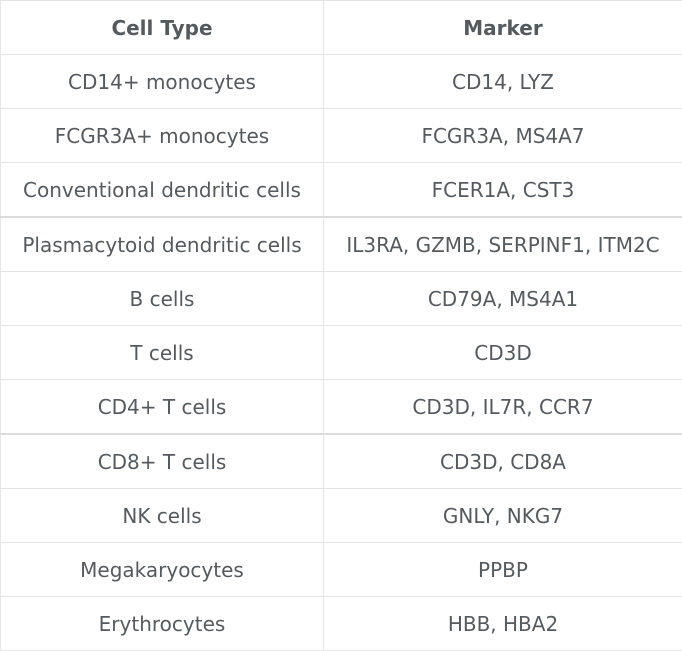 This screenshot has width=682, height=651. What do you see at coordinates (503, 136) in the screenshot?
I see `marker: FCGR3A, MS4A7` at bounding box center [503, 136].